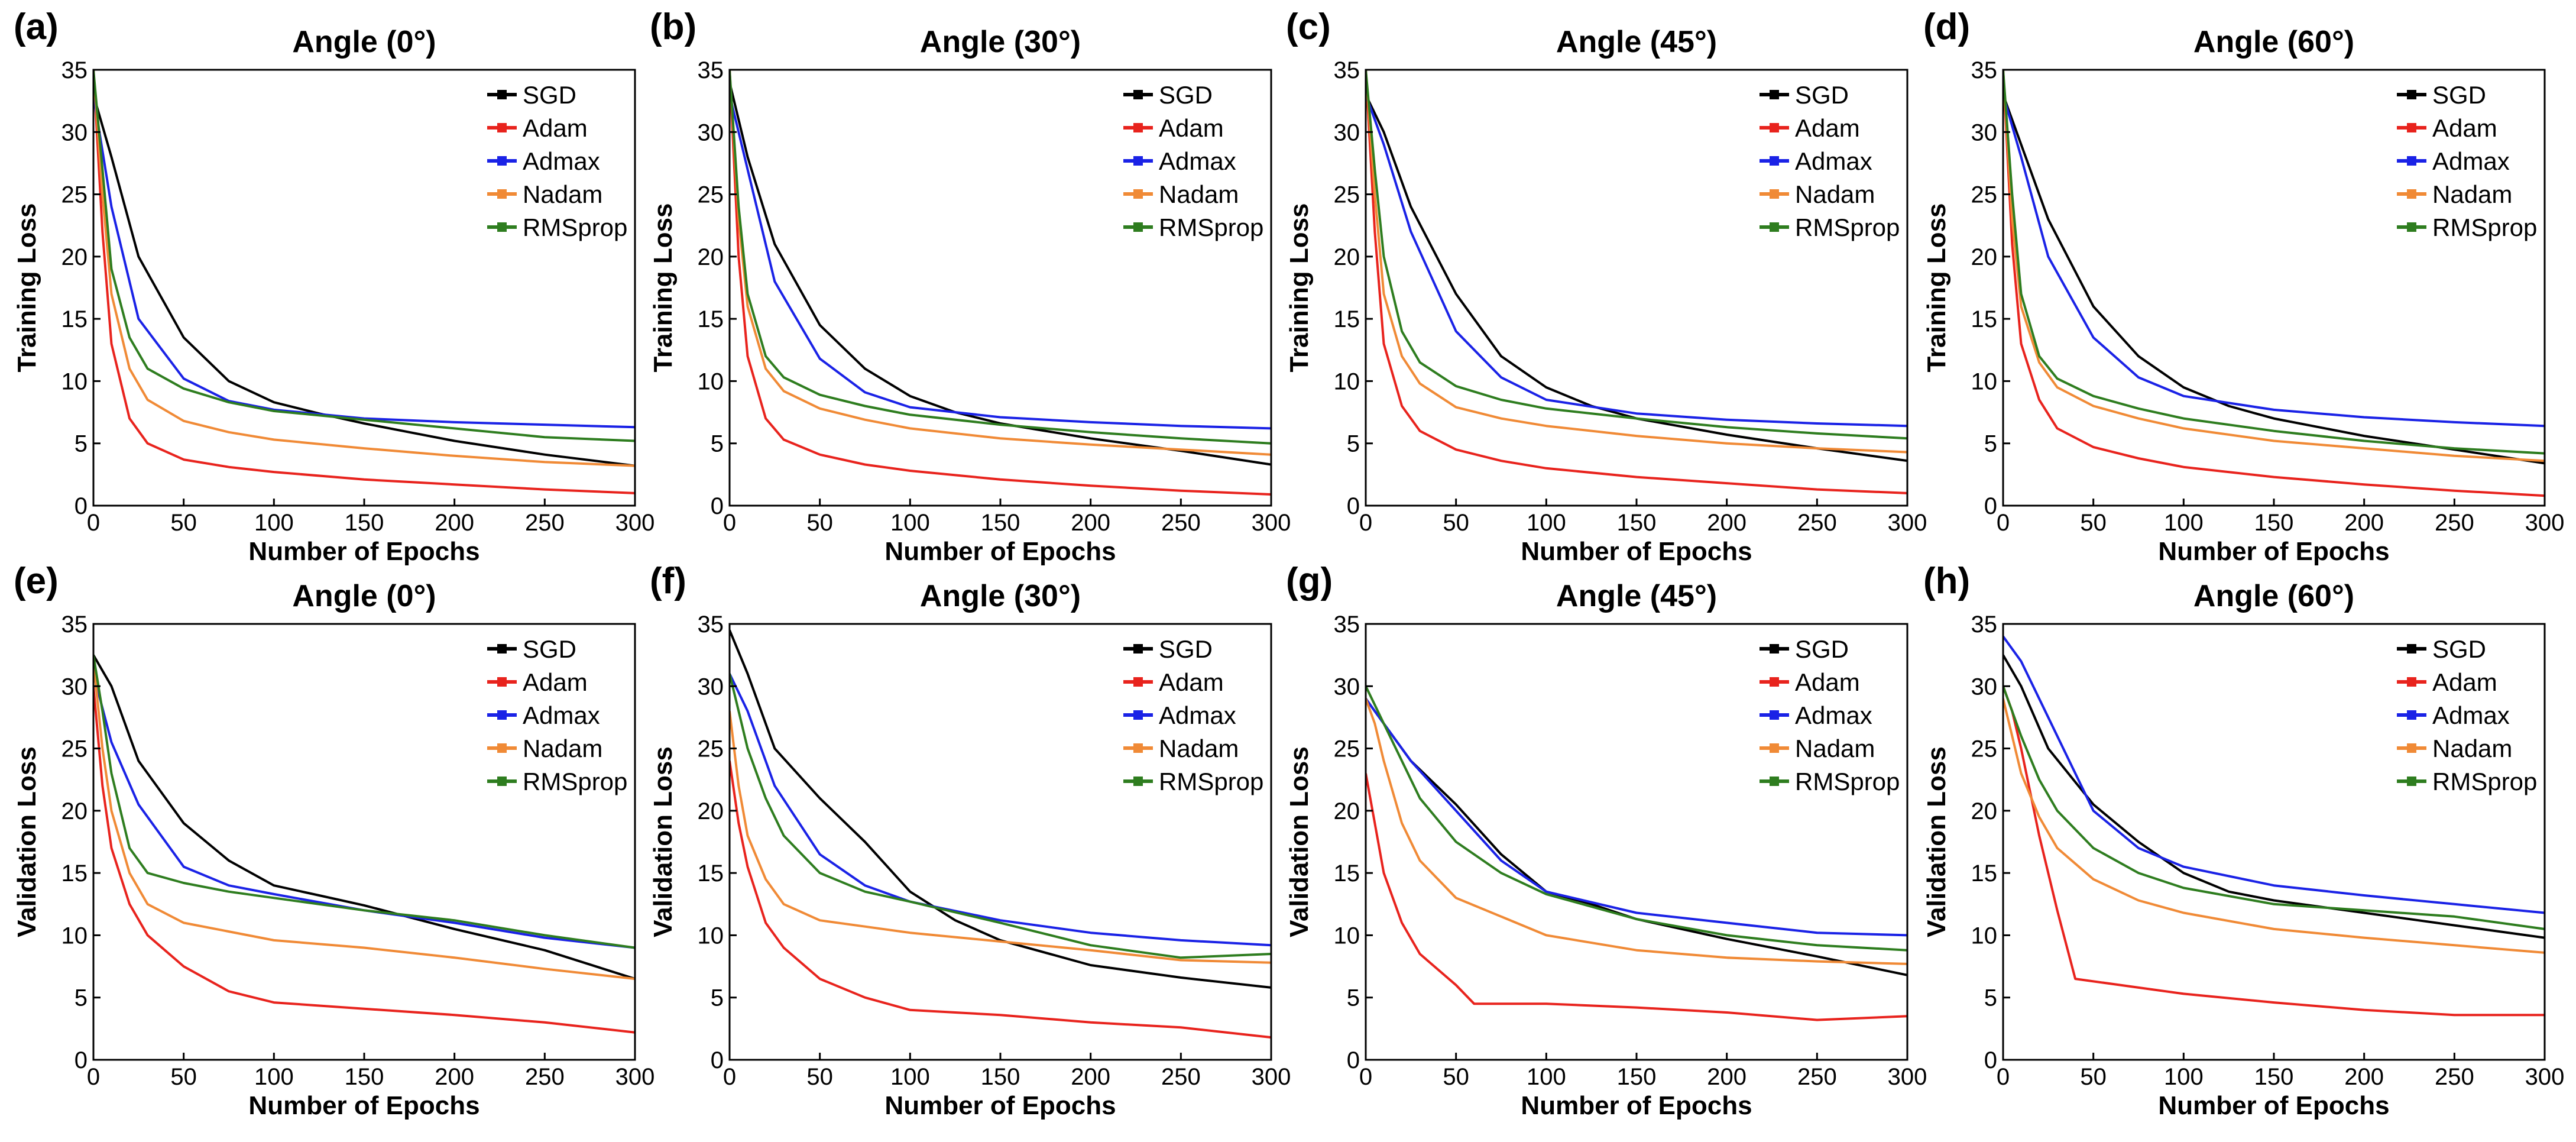 The height and width of the screenshot is (1142, 2576). Describe the element at coordinates (2273, 42) in the screenshot. I see `panel-title: Angle (60°)` at that location.